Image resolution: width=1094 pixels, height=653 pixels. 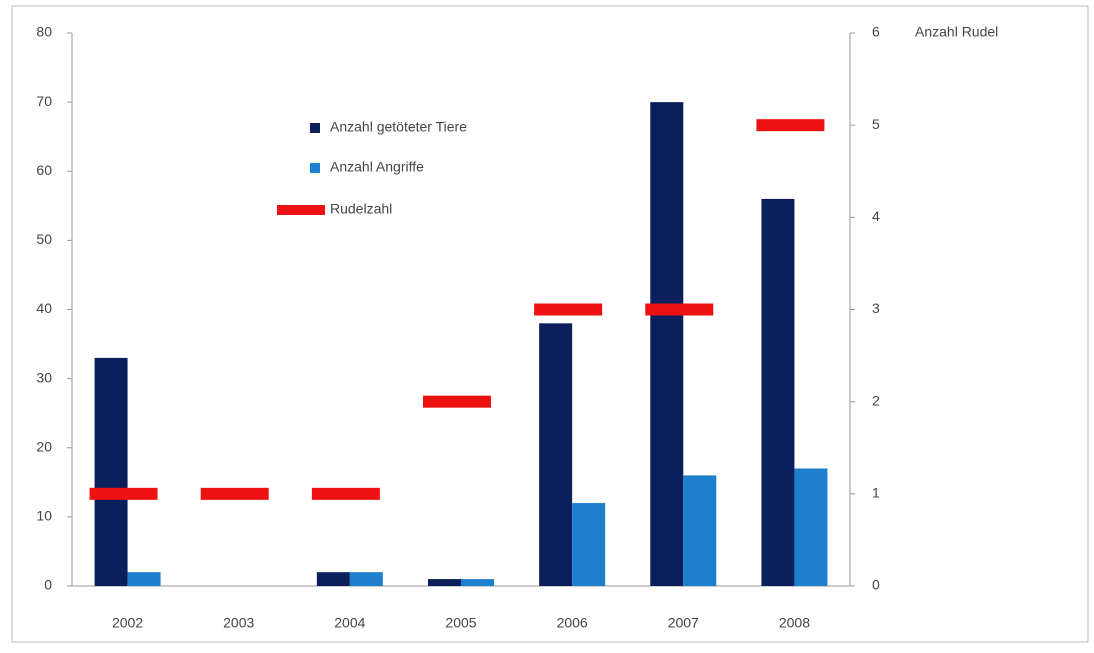 What do you see at coordinates (44, 101) in the screenshot?
I see `y-tick-label: 70` at bounding box center [44, 101].